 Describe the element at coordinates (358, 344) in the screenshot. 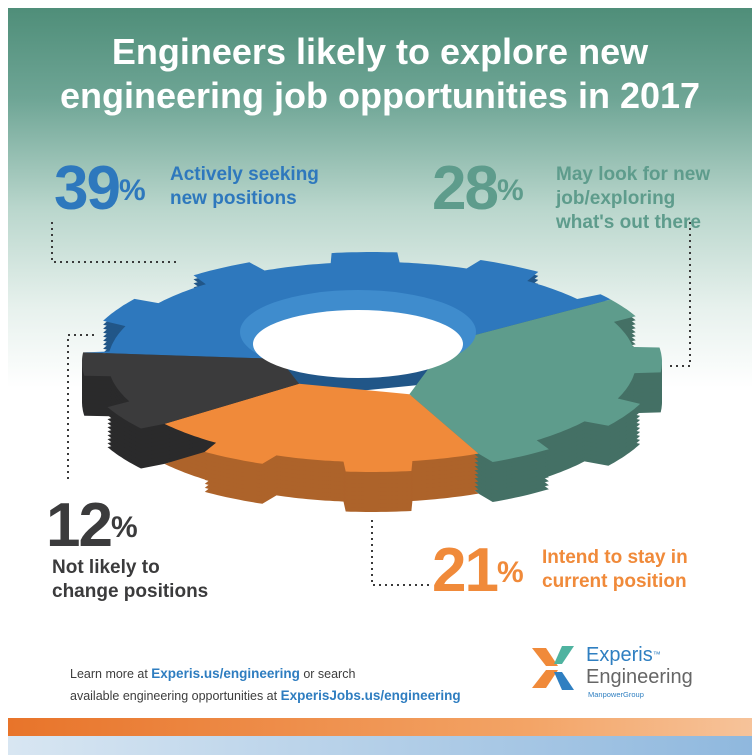

I see `chart-hole` at that location.